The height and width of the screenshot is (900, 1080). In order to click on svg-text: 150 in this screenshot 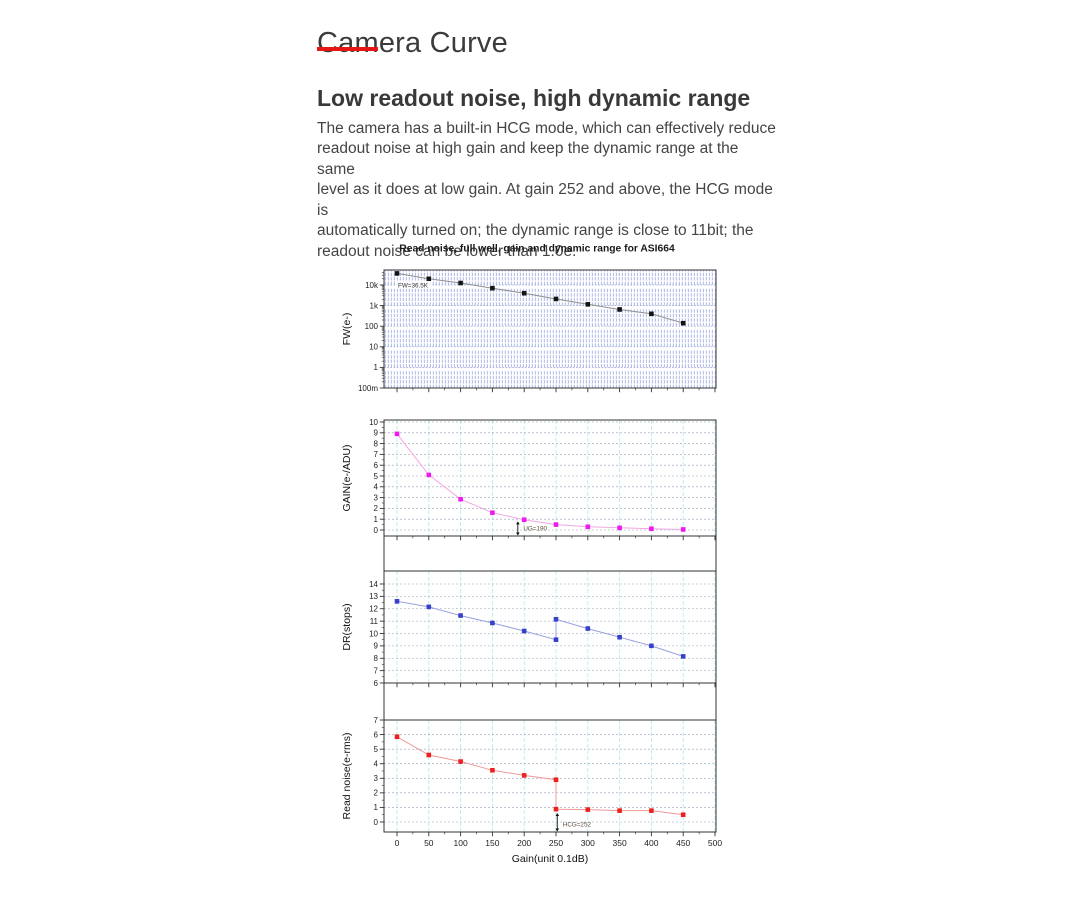, I will do `click(492, 843)`.